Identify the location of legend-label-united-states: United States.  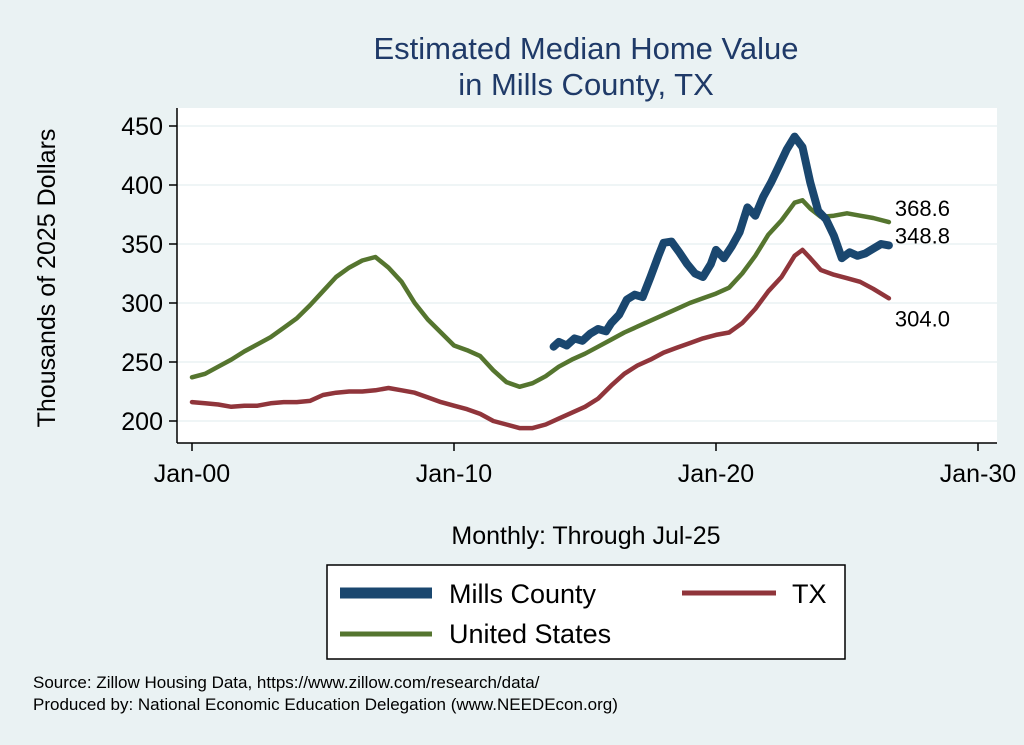
(530, 634).